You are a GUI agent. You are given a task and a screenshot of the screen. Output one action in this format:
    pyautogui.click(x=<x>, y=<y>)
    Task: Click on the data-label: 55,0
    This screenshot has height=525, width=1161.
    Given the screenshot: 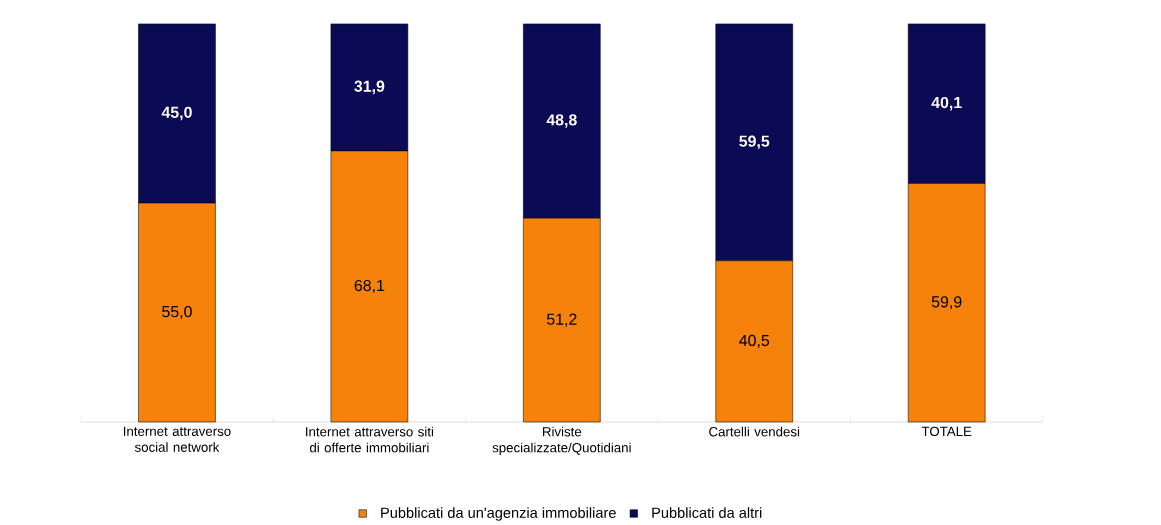 What is the action you would take?
    pyautogui.click(x=177, y=312)
    